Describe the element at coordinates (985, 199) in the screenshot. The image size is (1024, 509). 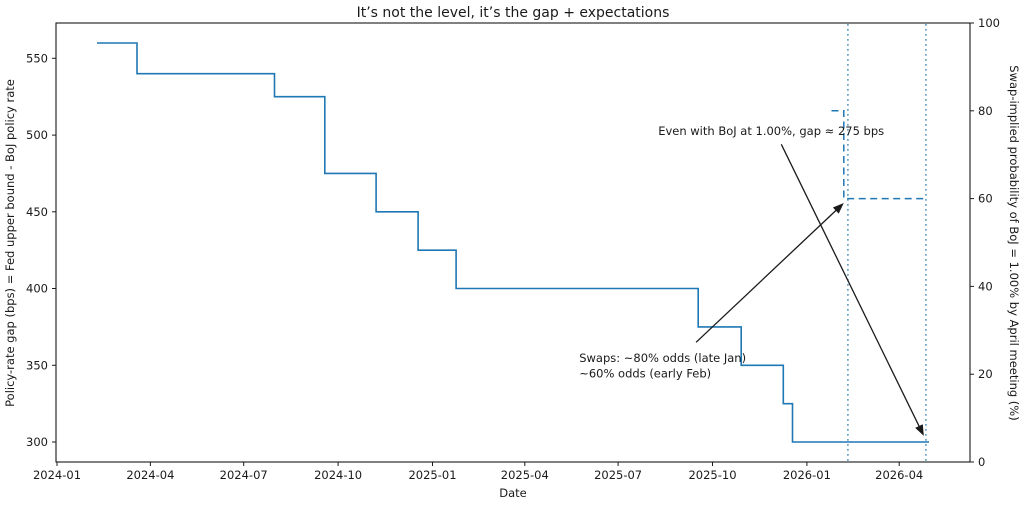
I see `y-right-tick-label: 60` at that location.